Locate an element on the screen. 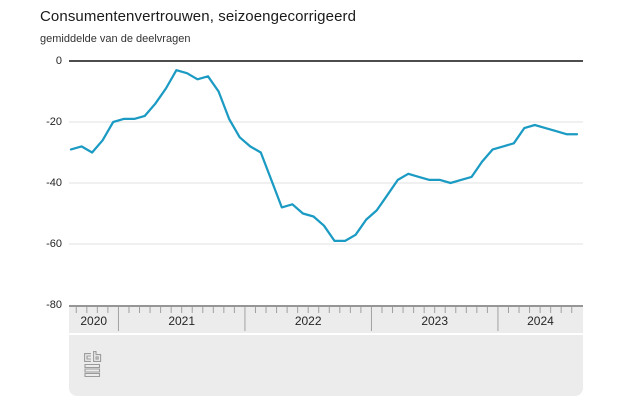  x-axis-year-label: 2024 is located at coordinates (540, 321).